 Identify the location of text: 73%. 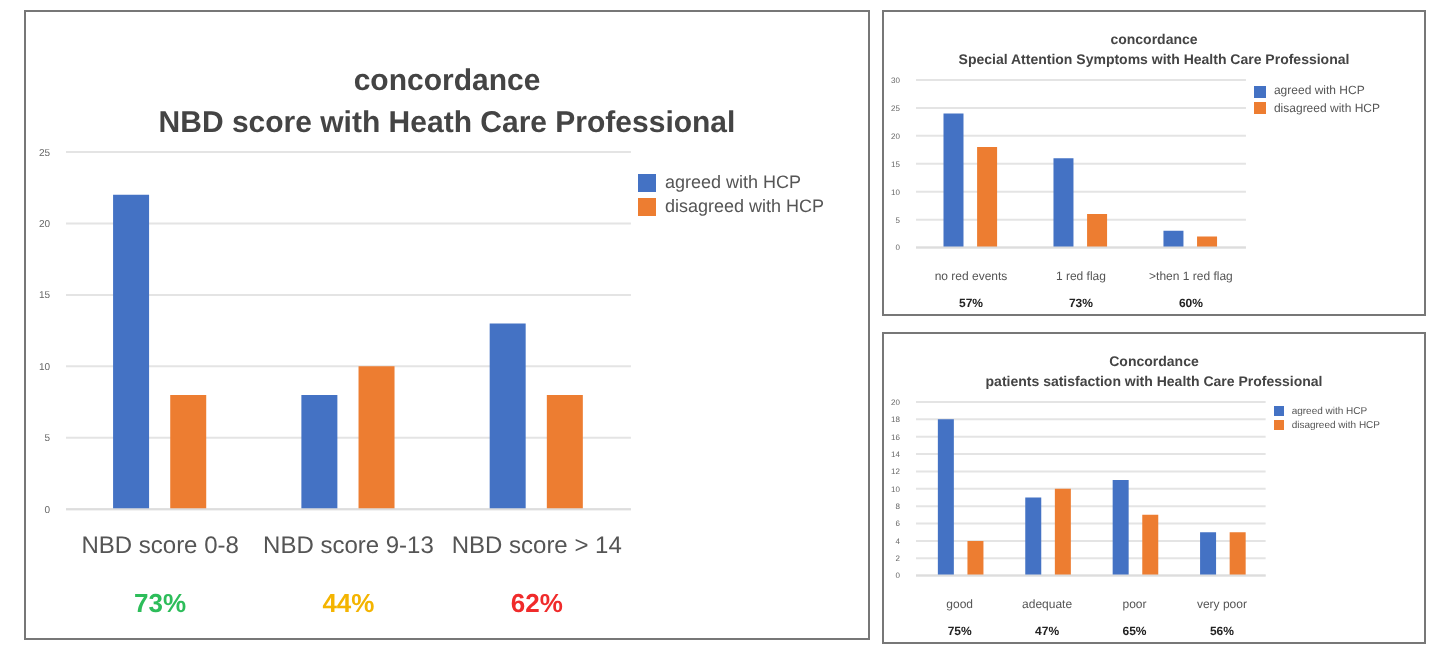
(161, 602).